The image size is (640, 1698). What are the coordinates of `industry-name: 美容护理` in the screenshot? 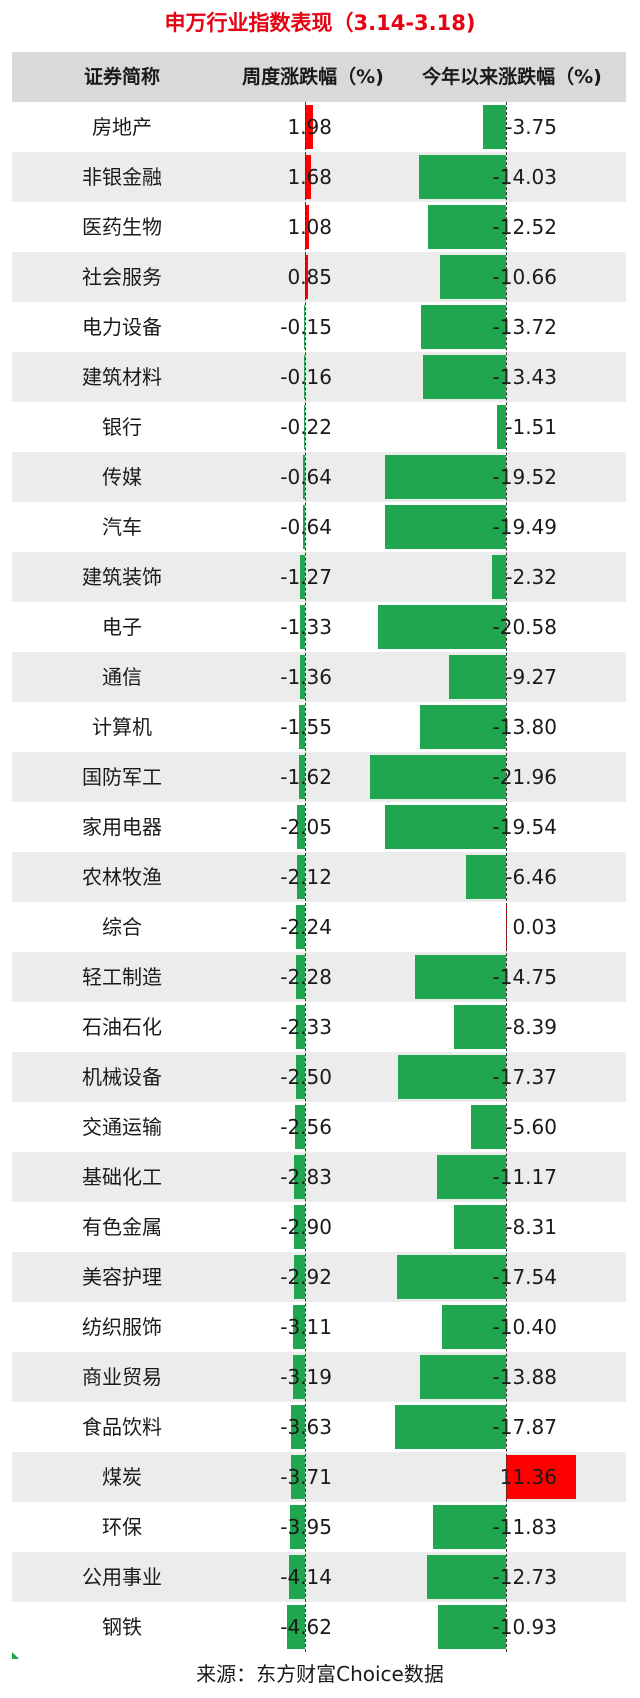 It's located at (122, 1277).